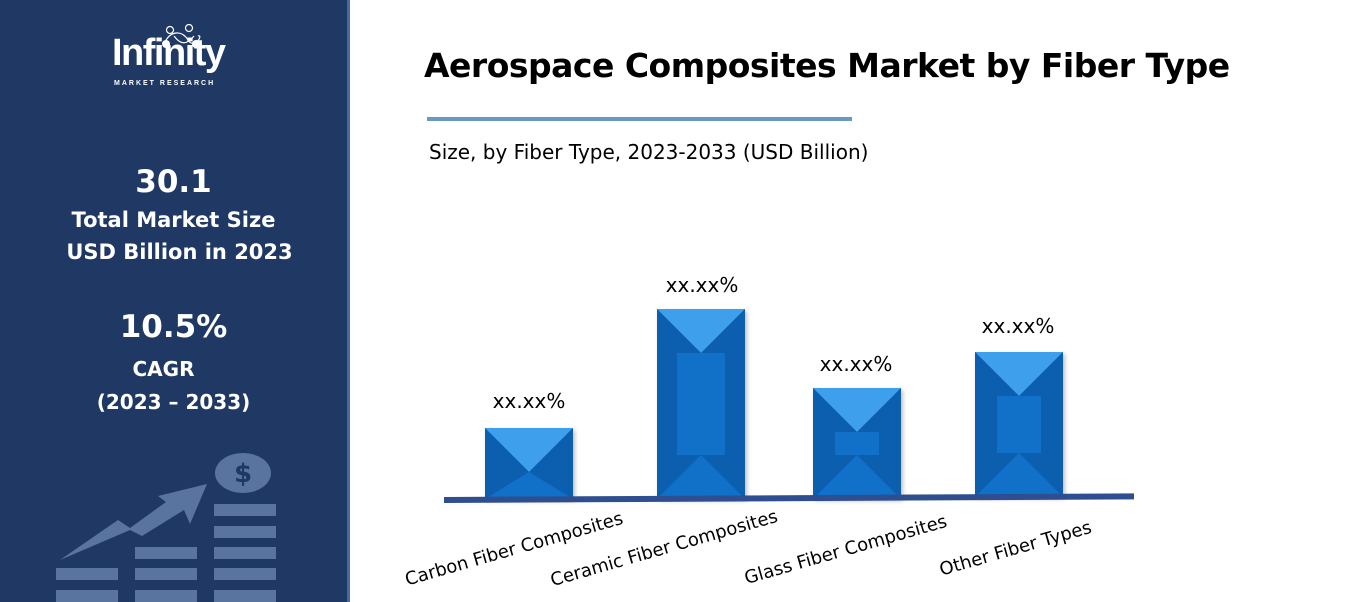 The height and width of the screenshot is (602, 1362). I want to click on market-size-sublabel: USD Billion in 2023, so click(179, 252).